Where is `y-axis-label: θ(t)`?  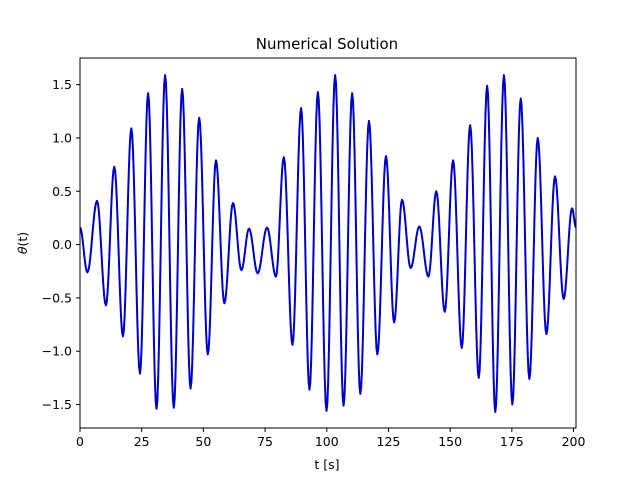 y-axis-label: θ(t) is located at coordinates (22, 243).